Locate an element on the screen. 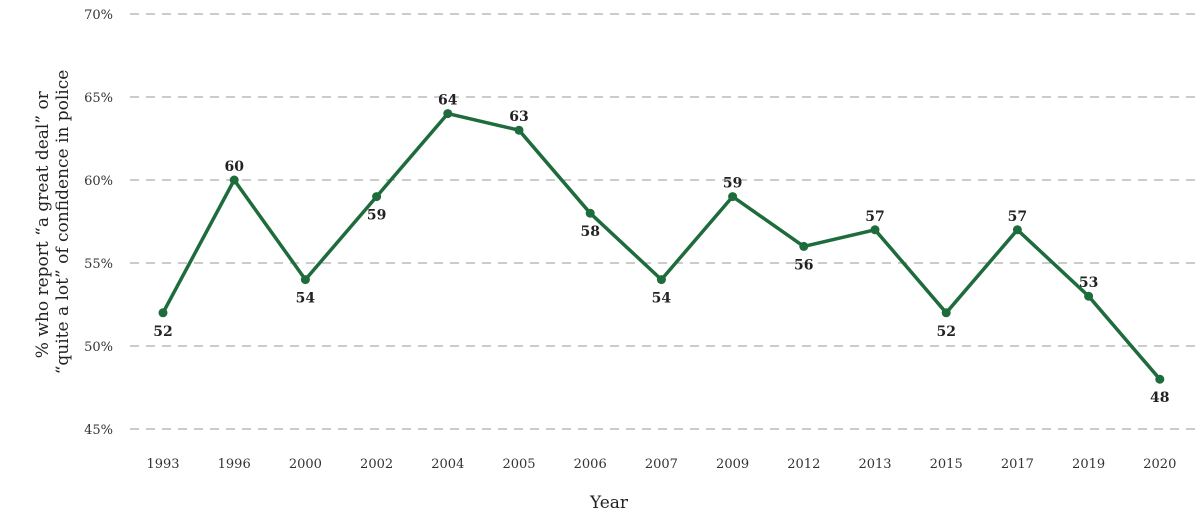 This screenshot has height=513, width=1203. data-label: 48 is located at coordinates (1159, 398).